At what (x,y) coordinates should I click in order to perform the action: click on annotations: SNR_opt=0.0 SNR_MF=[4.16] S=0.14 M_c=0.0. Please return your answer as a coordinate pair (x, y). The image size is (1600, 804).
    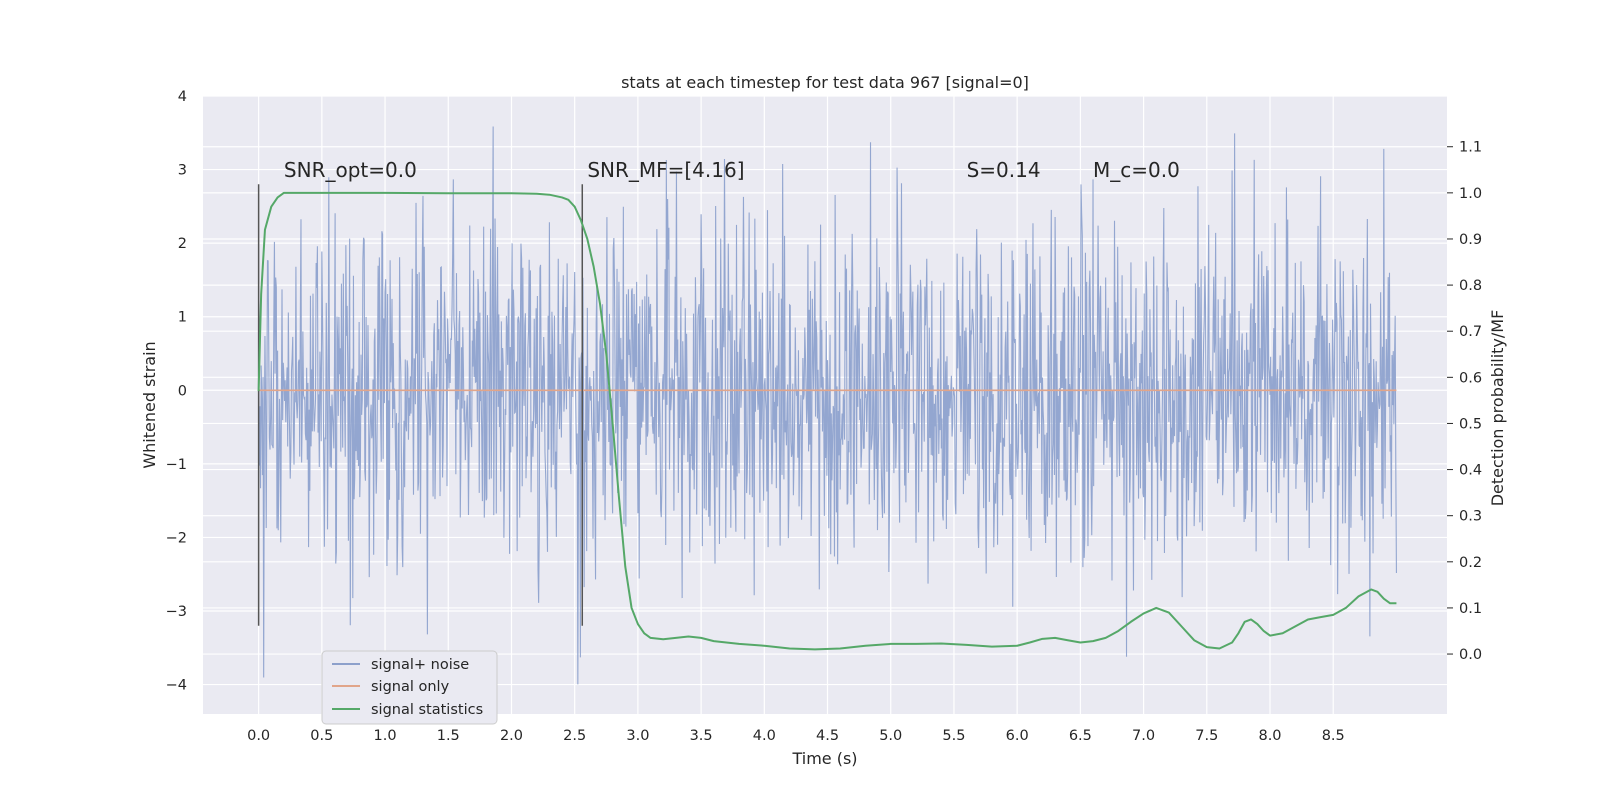
    Looking at the image, I should click on (732, 170).